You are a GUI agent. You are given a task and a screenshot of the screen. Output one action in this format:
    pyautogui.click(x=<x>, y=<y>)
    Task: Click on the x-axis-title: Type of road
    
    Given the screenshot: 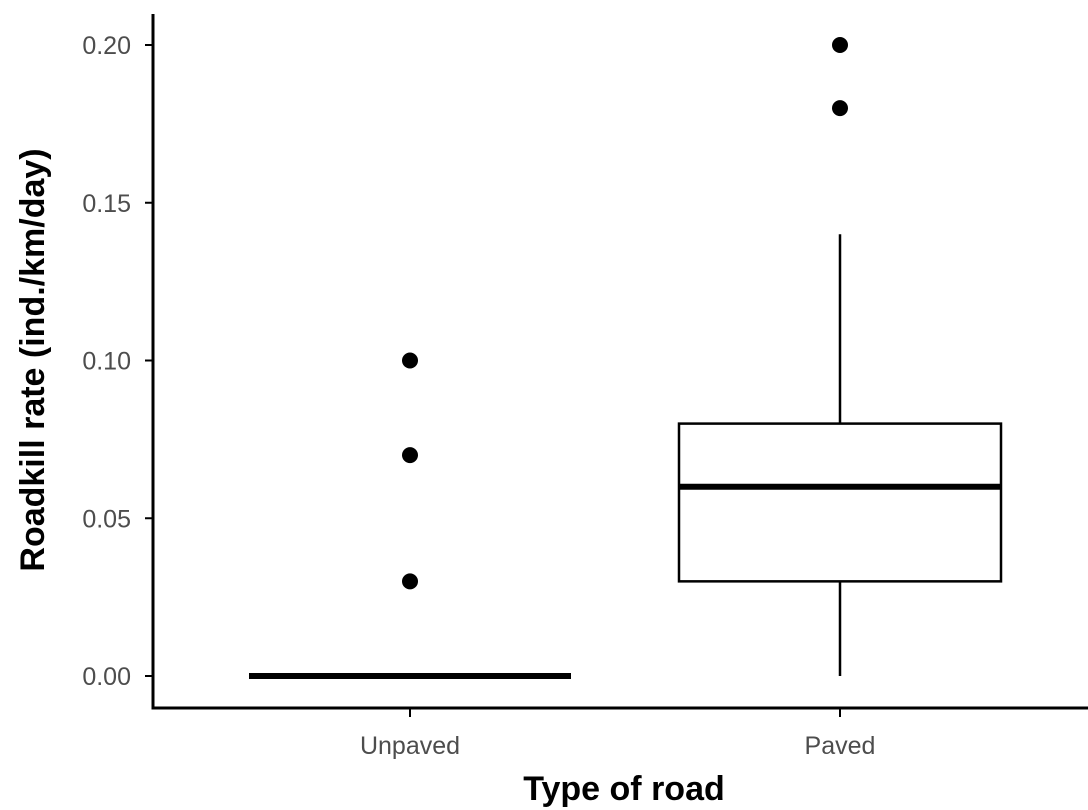 What is the action you would take?
    pyautogui.click(x=624, y=789)
    